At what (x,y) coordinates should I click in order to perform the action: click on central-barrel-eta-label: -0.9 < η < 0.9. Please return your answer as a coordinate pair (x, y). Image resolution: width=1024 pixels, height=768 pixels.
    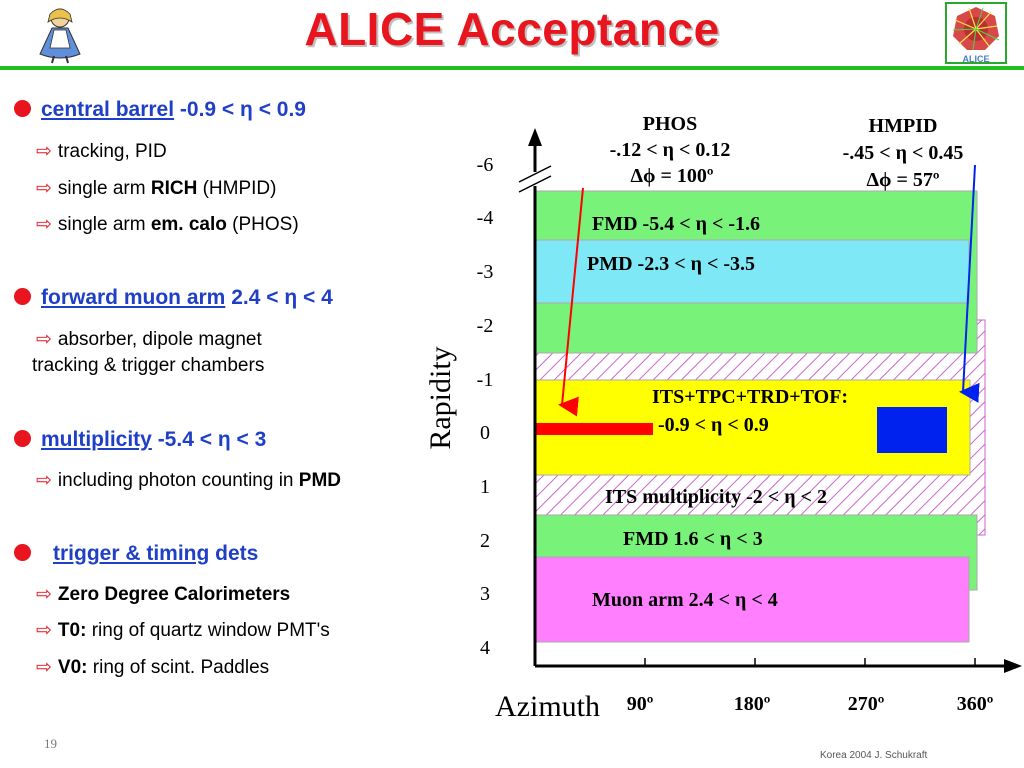
    Looking at the image, I should click on (713, 425).